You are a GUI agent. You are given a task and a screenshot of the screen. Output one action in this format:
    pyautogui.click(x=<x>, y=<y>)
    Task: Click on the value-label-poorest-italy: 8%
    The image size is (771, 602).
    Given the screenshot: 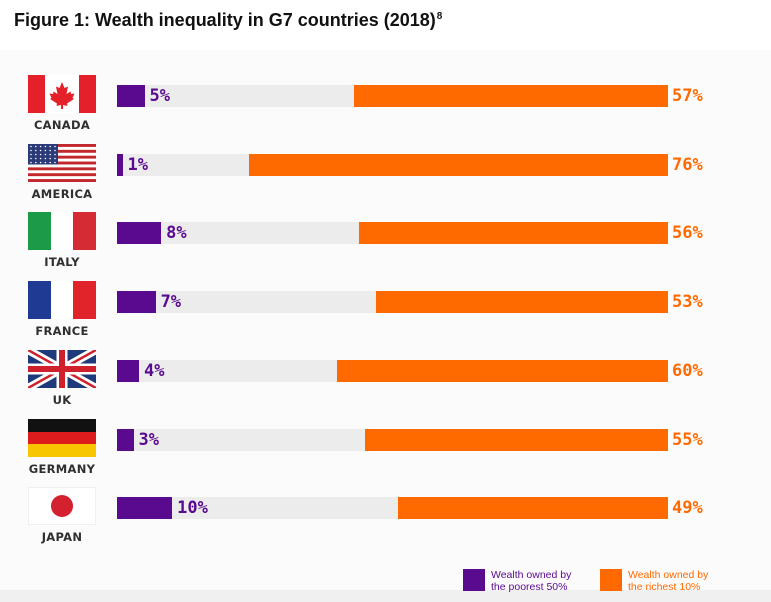 What is the action you would take?
    pyautogui.click(x=176, y=233)
    